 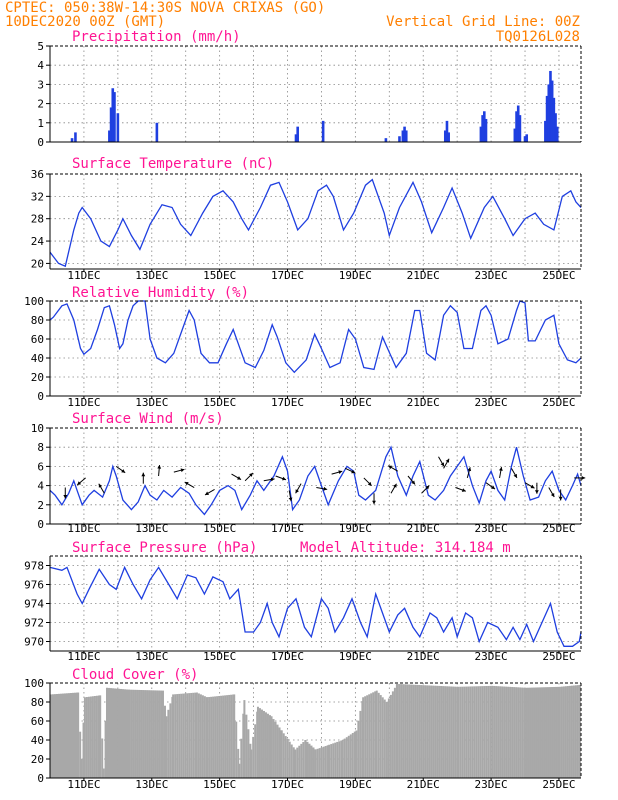 I want to click on pressure-ytick-label: 970, so click(x=34, y=642).